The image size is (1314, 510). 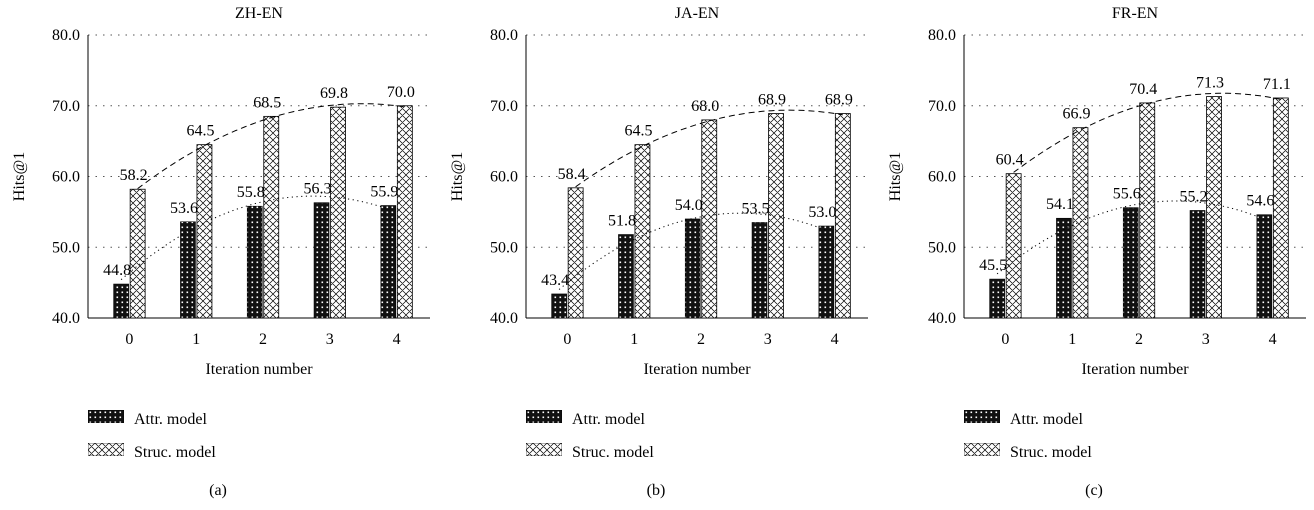 What do you see at coordinates (184, 208) in the screenshot?
I see `data-label-attr: 53.6` at bounding box center [184, 208].